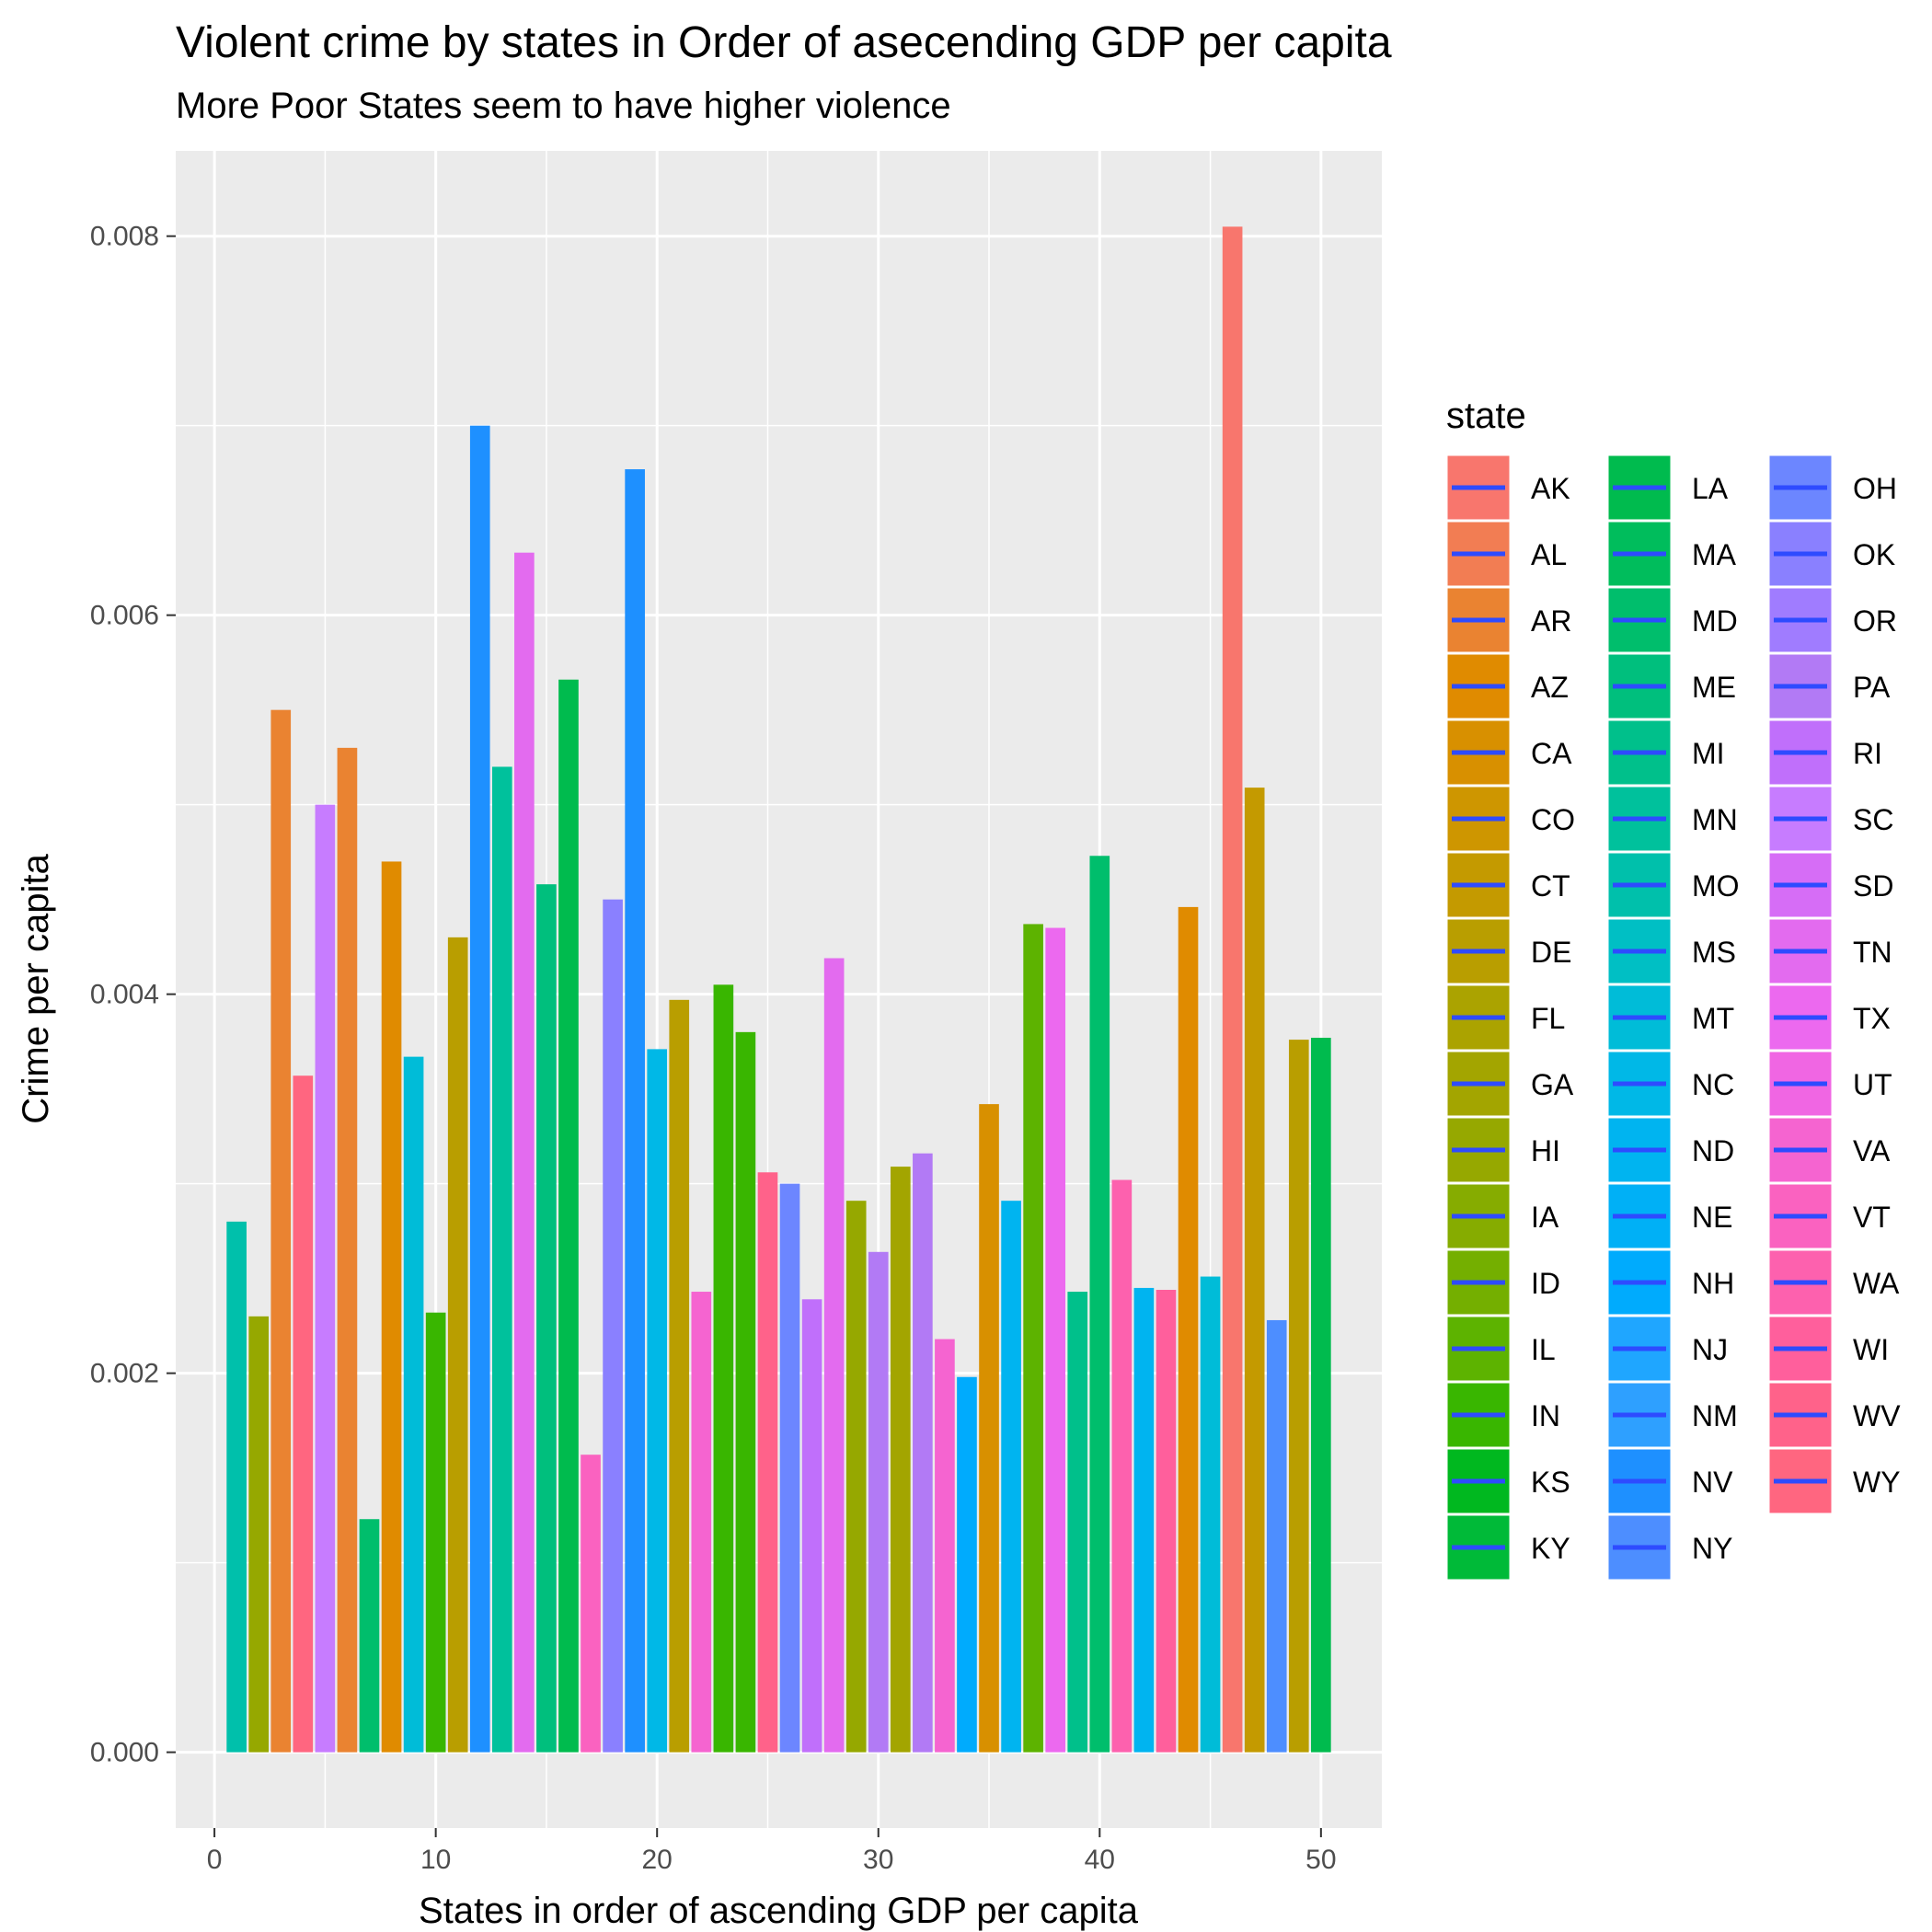  Describe the element at coordinates (1712, 1482) in the screenshot. I see `legend-label: NV` at that location.